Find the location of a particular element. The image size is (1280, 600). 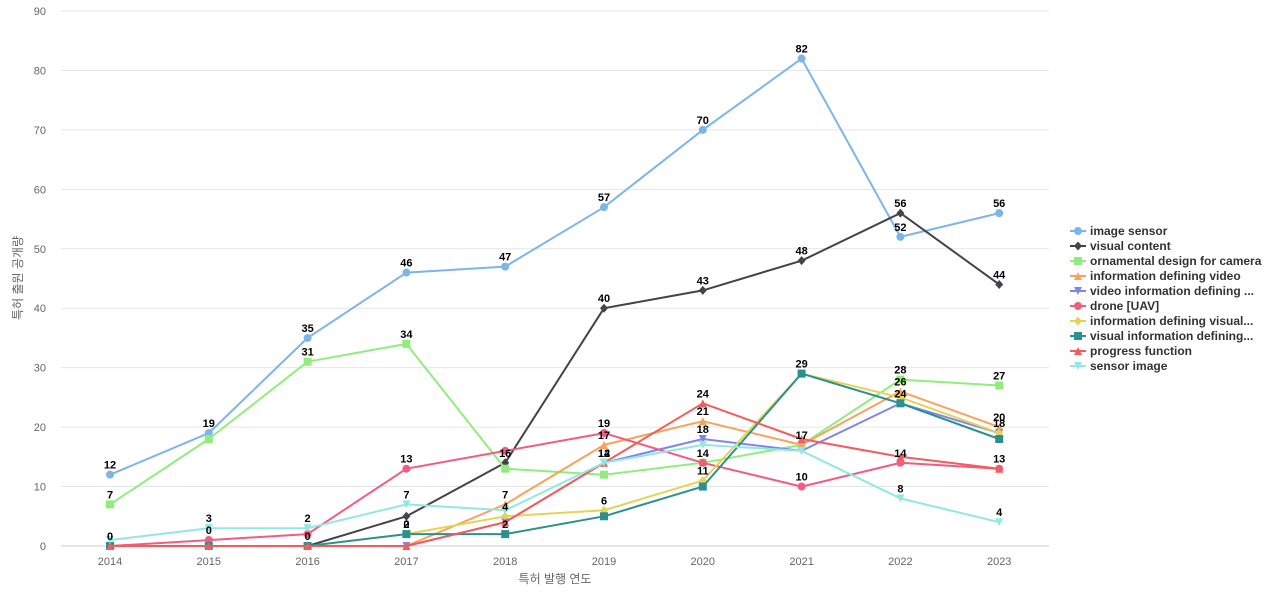

data-label: 27 is located at coordinates (999, 377).